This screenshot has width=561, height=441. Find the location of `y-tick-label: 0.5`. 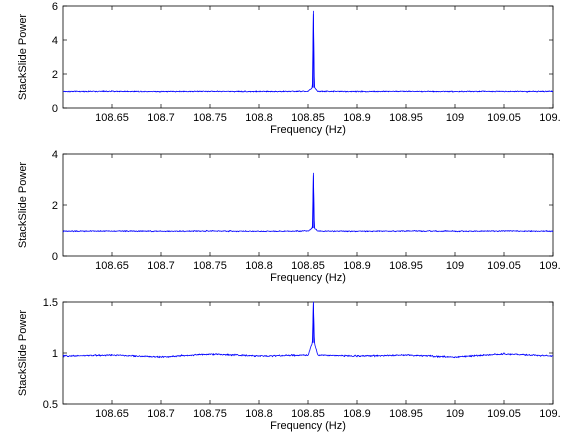

y-tick-label: 0.5 is located at coordinates (50, 405).